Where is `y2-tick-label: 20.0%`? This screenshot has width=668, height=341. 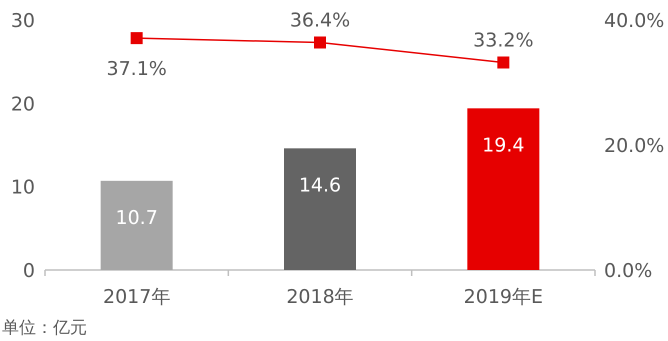
y2-tick-label: 20.0% is located at coordinates (634, 146).